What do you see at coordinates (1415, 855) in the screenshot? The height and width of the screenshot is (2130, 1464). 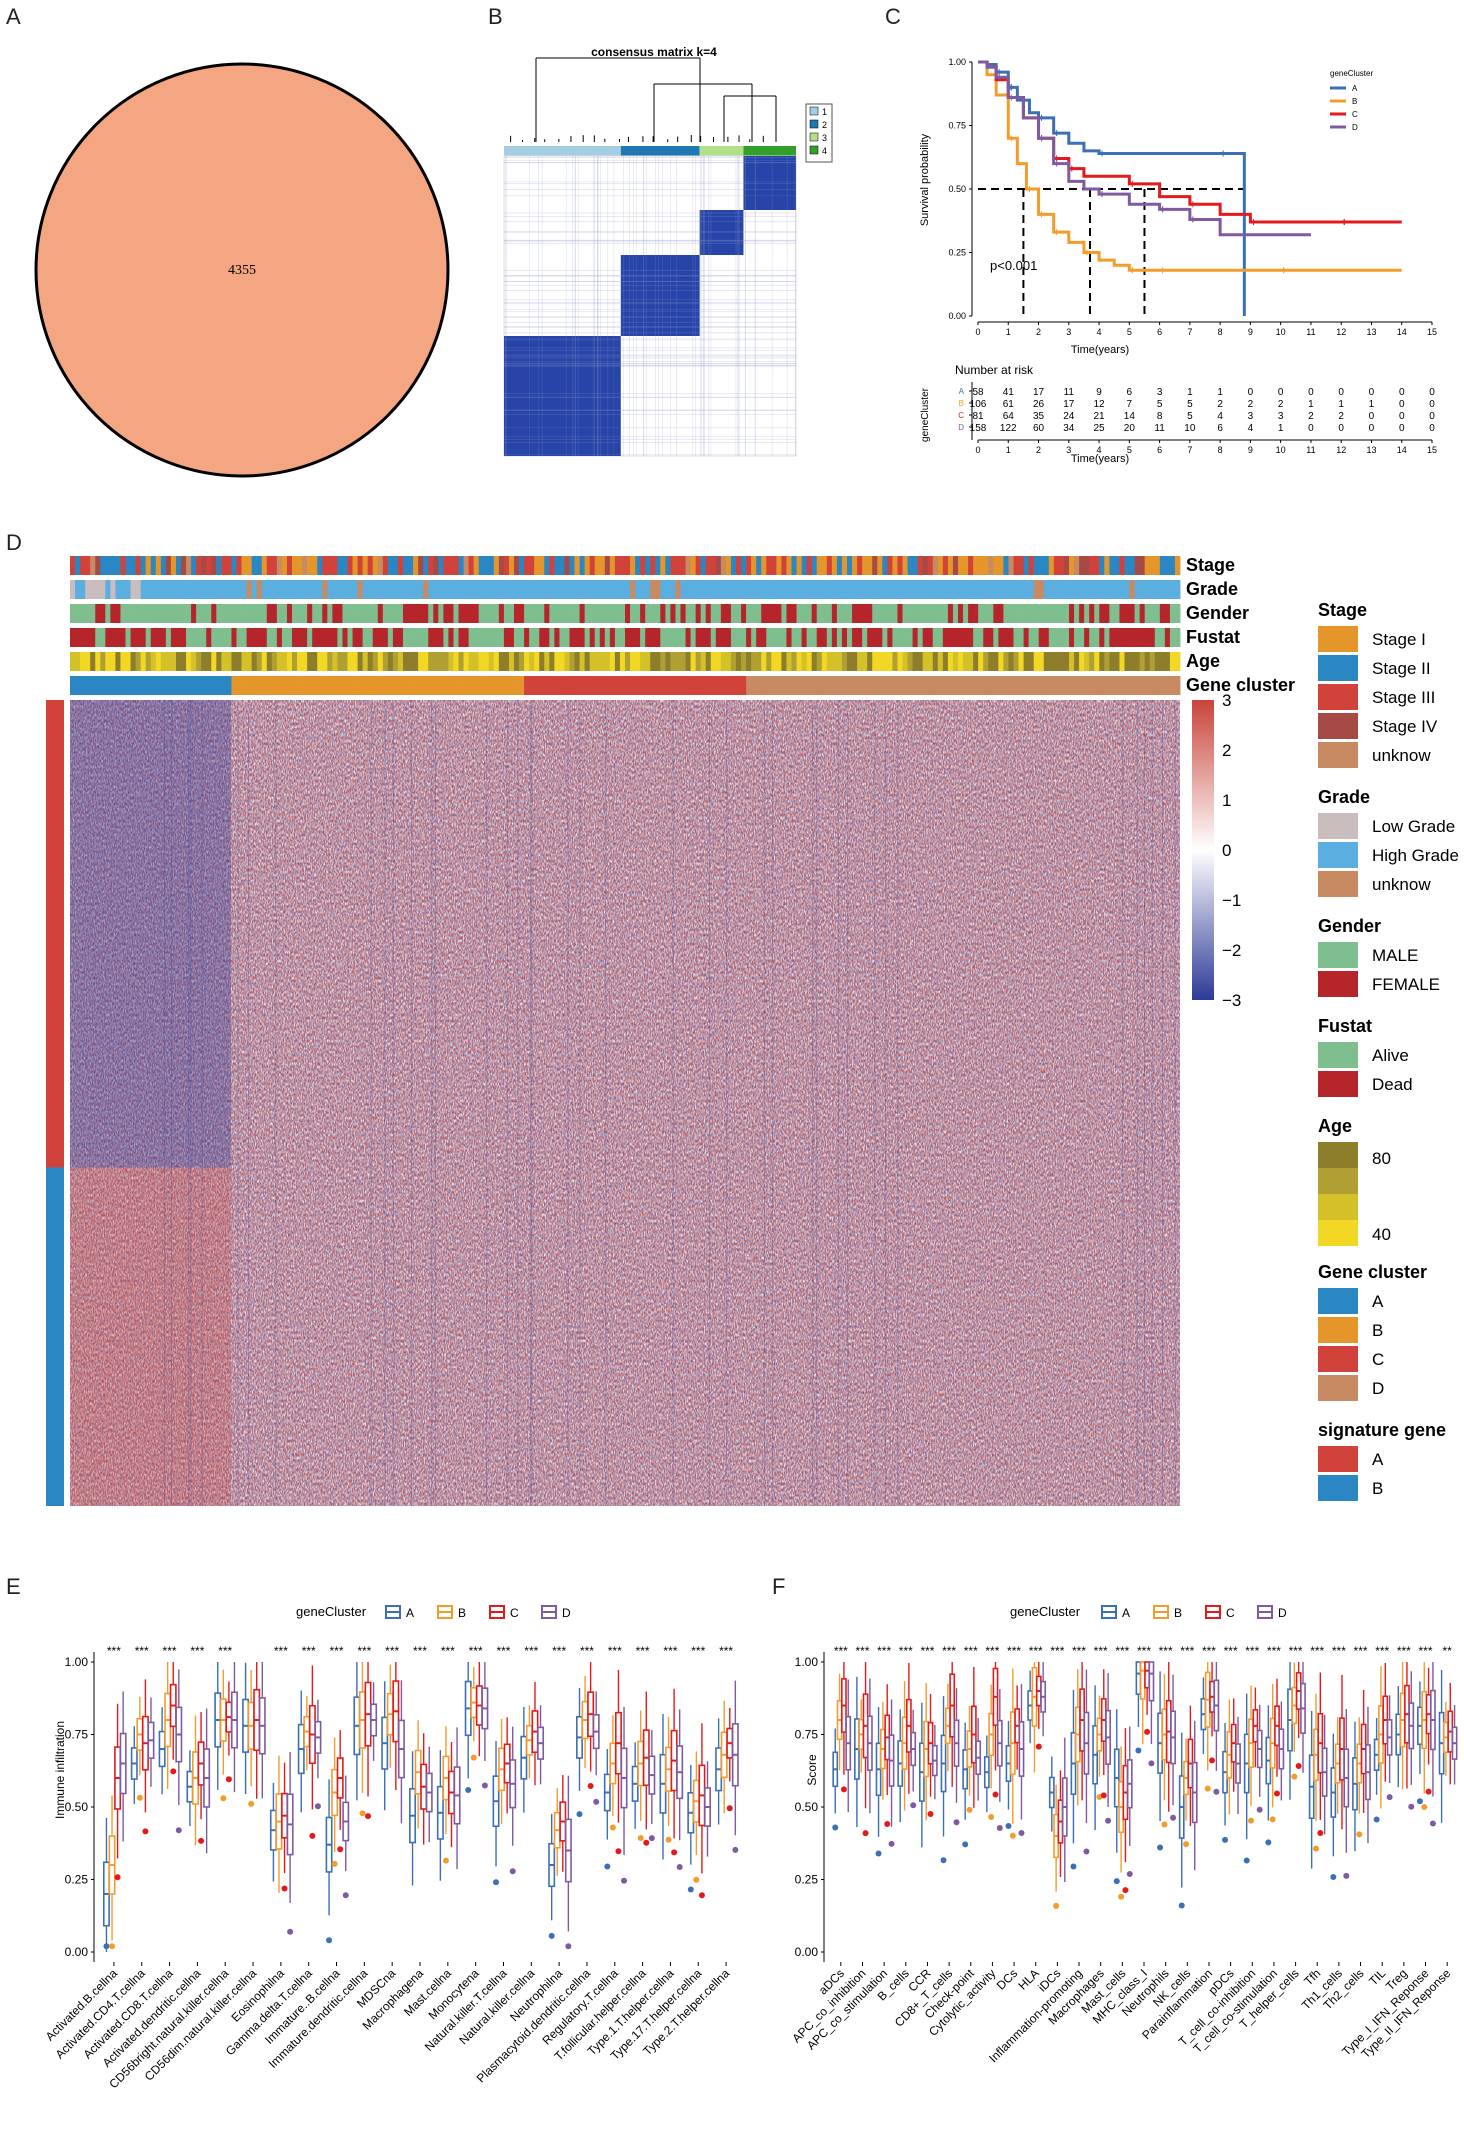 I see `legend-label-grade: High Grade` at bounding box center [1415, 855].